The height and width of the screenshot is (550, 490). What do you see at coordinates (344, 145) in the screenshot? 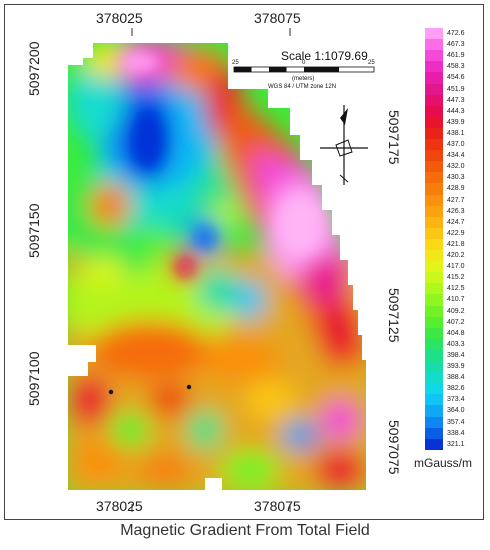
I see `north-arrow-icon` at bounding box center [344, 145].